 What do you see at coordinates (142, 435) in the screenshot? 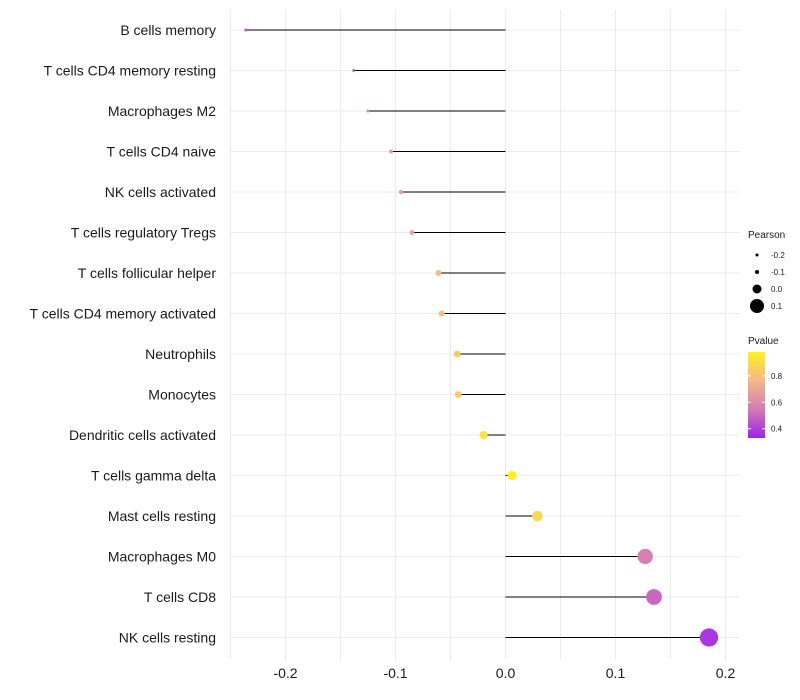
I see `category-label: Dendritic cells activated` at bounding box center [142, 435].